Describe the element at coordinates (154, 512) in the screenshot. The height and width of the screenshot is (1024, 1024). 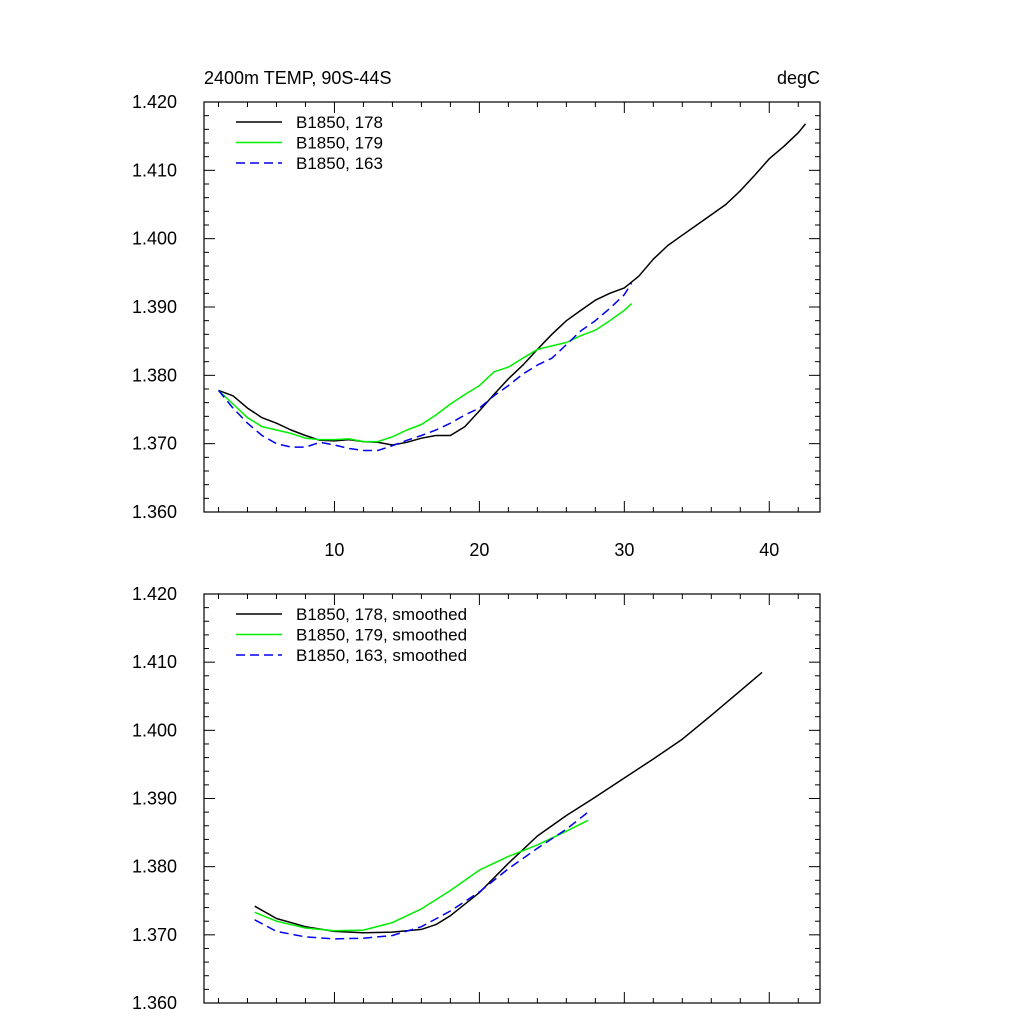
I see `top-y-tick-label: 1.360` at that location.